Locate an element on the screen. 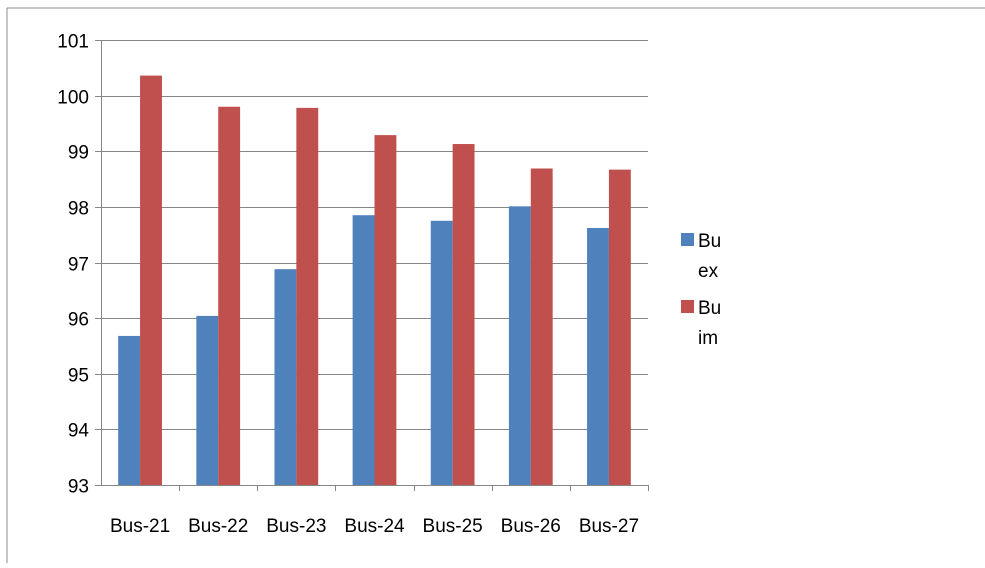  y-tick-label: 97 is located at coordinates (78, 265).